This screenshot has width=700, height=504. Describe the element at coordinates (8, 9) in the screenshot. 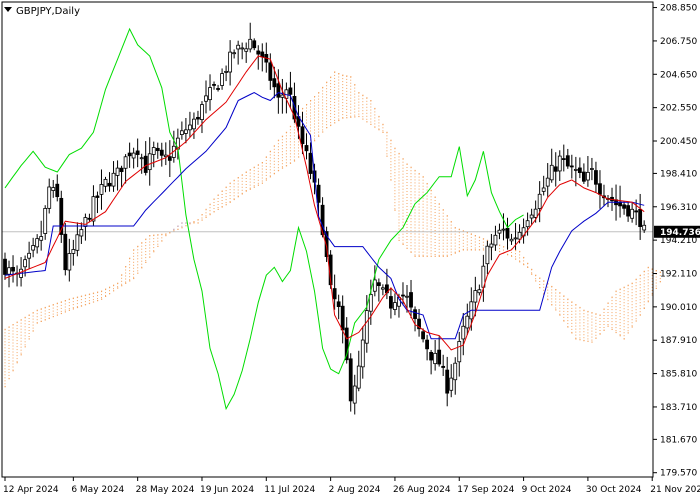

I see `symbol-dropdown-icon` at that location.